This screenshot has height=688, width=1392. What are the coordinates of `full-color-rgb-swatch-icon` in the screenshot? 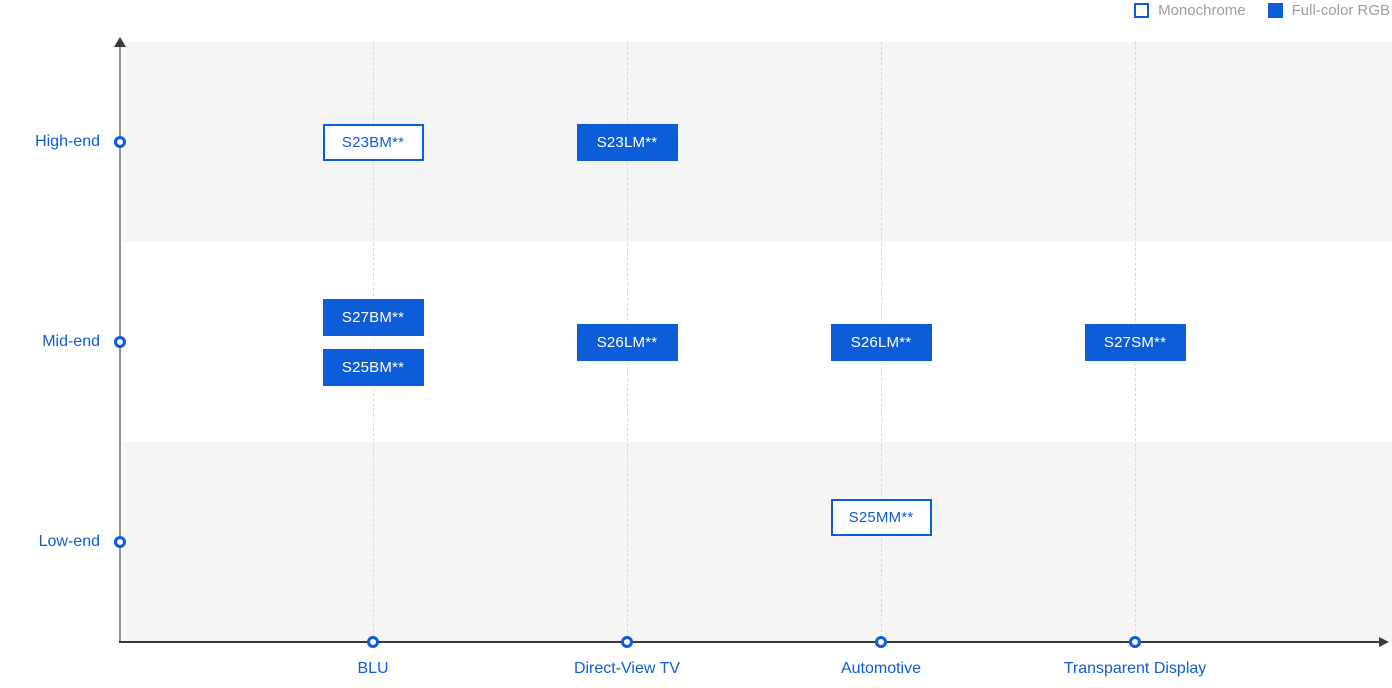 It's located at (1275, 10).